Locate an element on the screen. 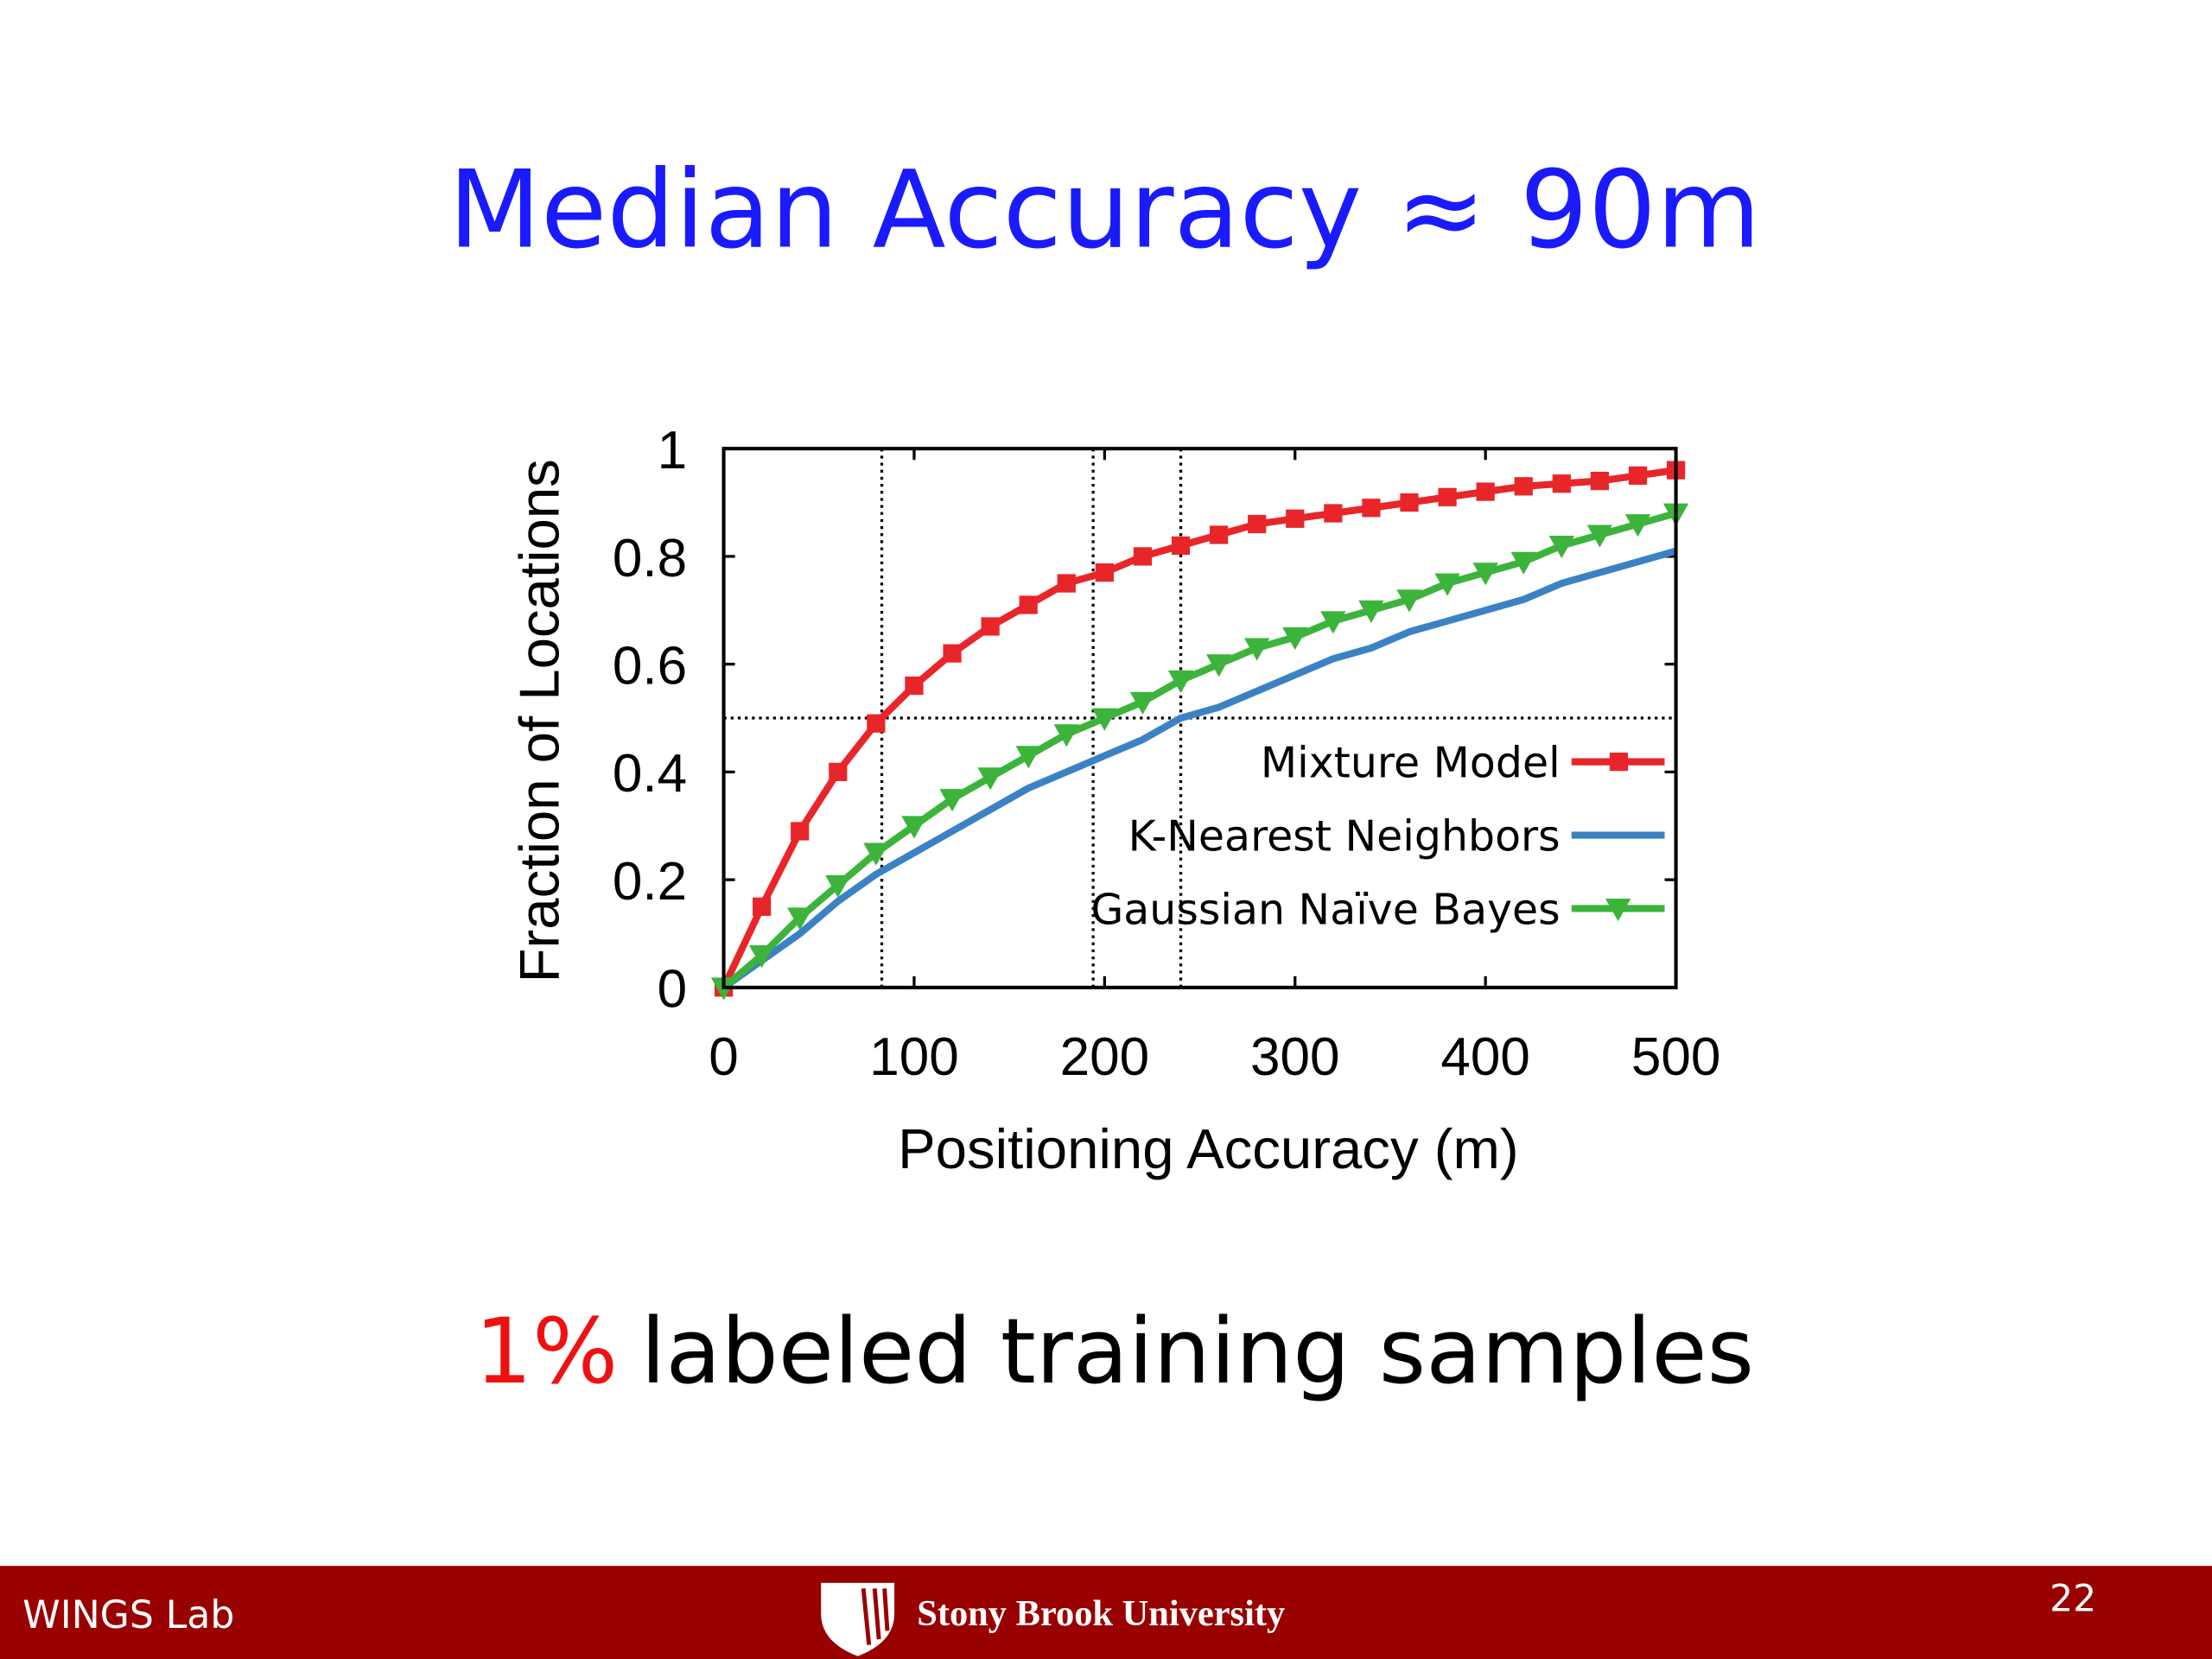 This screenshot has height=1659, width=2212. legend-label: Gaussian Naïve Bayes is located at coordinates (1325, 909).